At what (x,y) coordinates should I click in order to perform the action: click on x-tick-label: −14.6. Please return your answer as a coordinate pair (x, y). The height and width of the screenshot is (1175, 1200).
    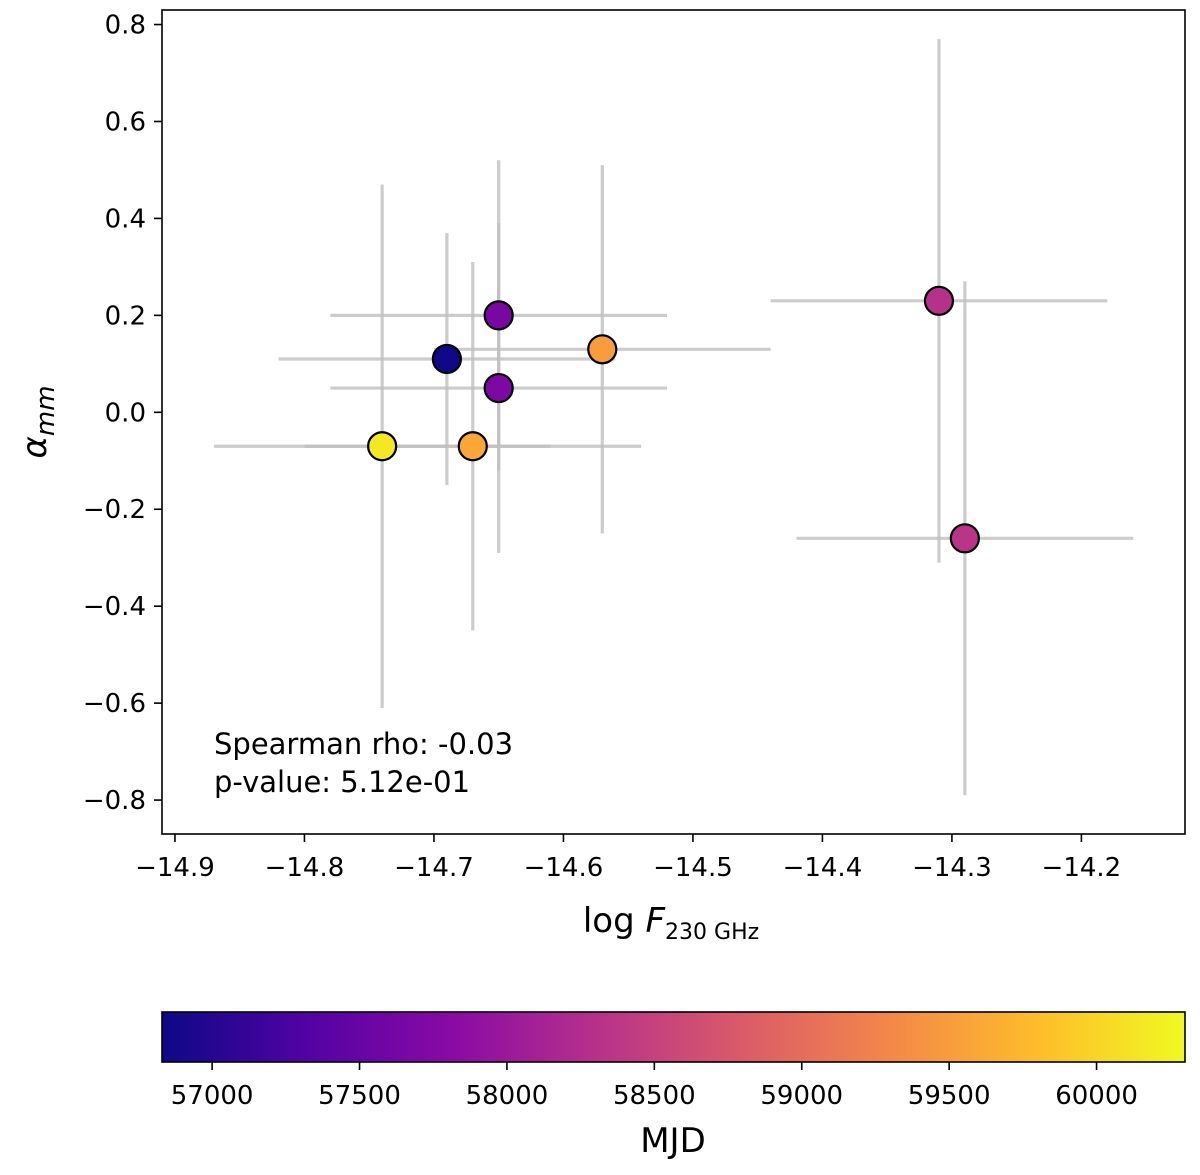
    Looking at the image, I should click on (564, 868).